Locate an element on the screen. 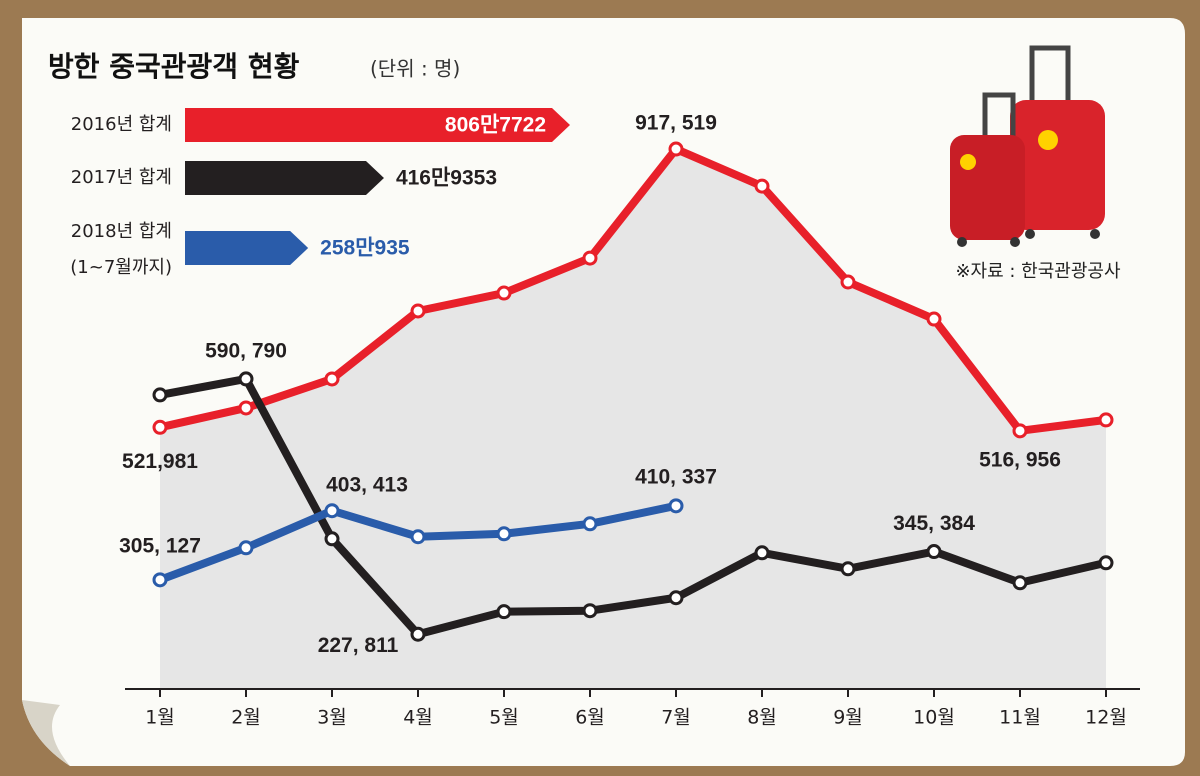 This screenshot has height=776, width=1200. total-label: 258만935 is located at coordinates (365, 248).